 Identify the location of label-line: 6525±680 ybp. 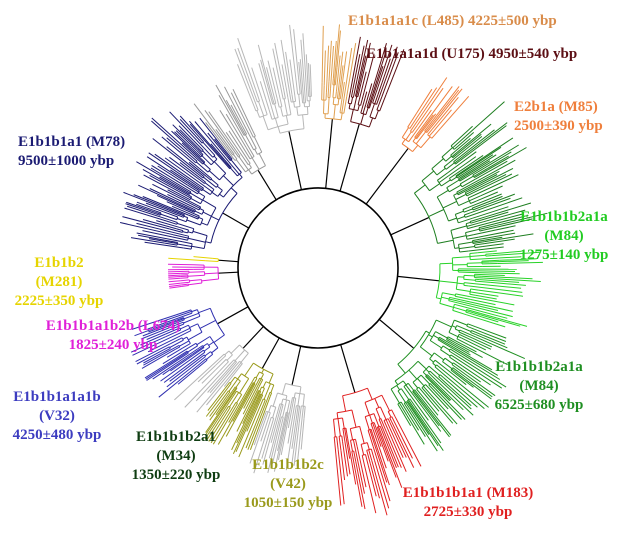
(539, 405).